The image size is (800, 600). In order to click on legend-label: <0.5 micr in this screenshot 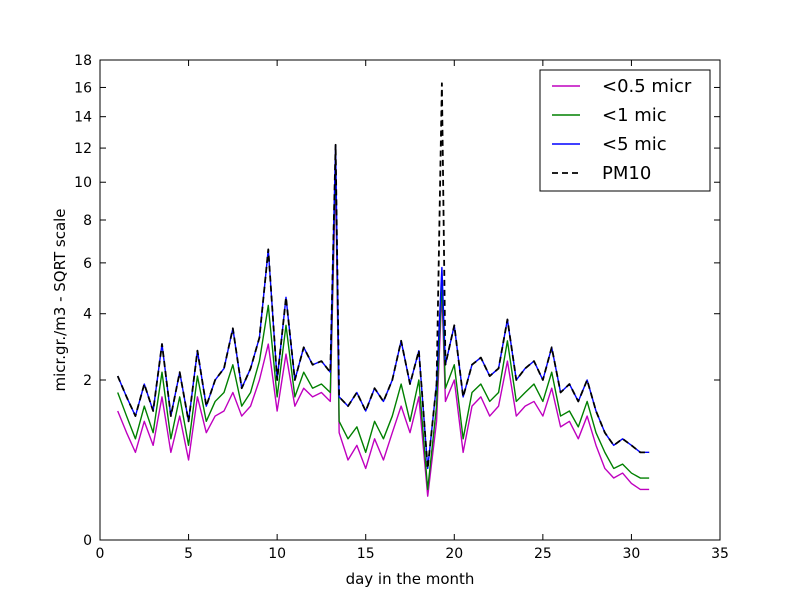, I will do `click(647, 86)`.